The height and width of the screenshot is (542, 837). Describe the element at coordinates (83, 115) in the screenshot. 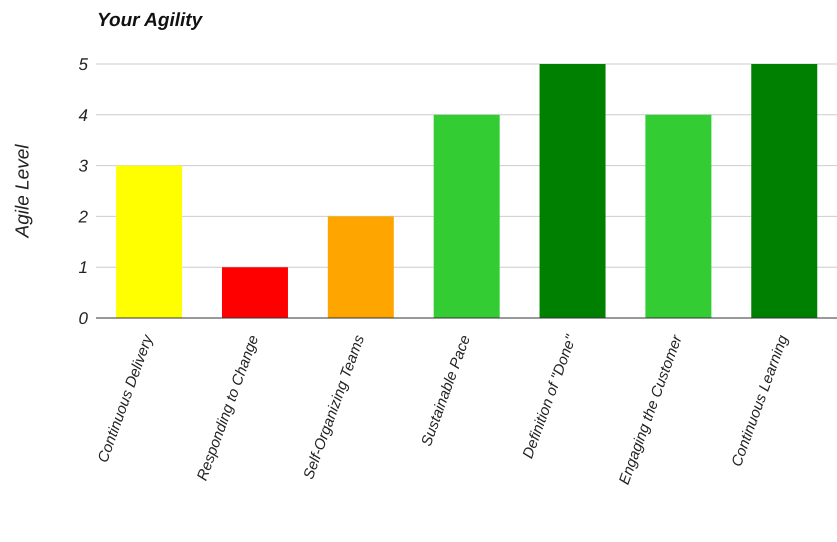

I see `y-tick-label: 4` at that location.